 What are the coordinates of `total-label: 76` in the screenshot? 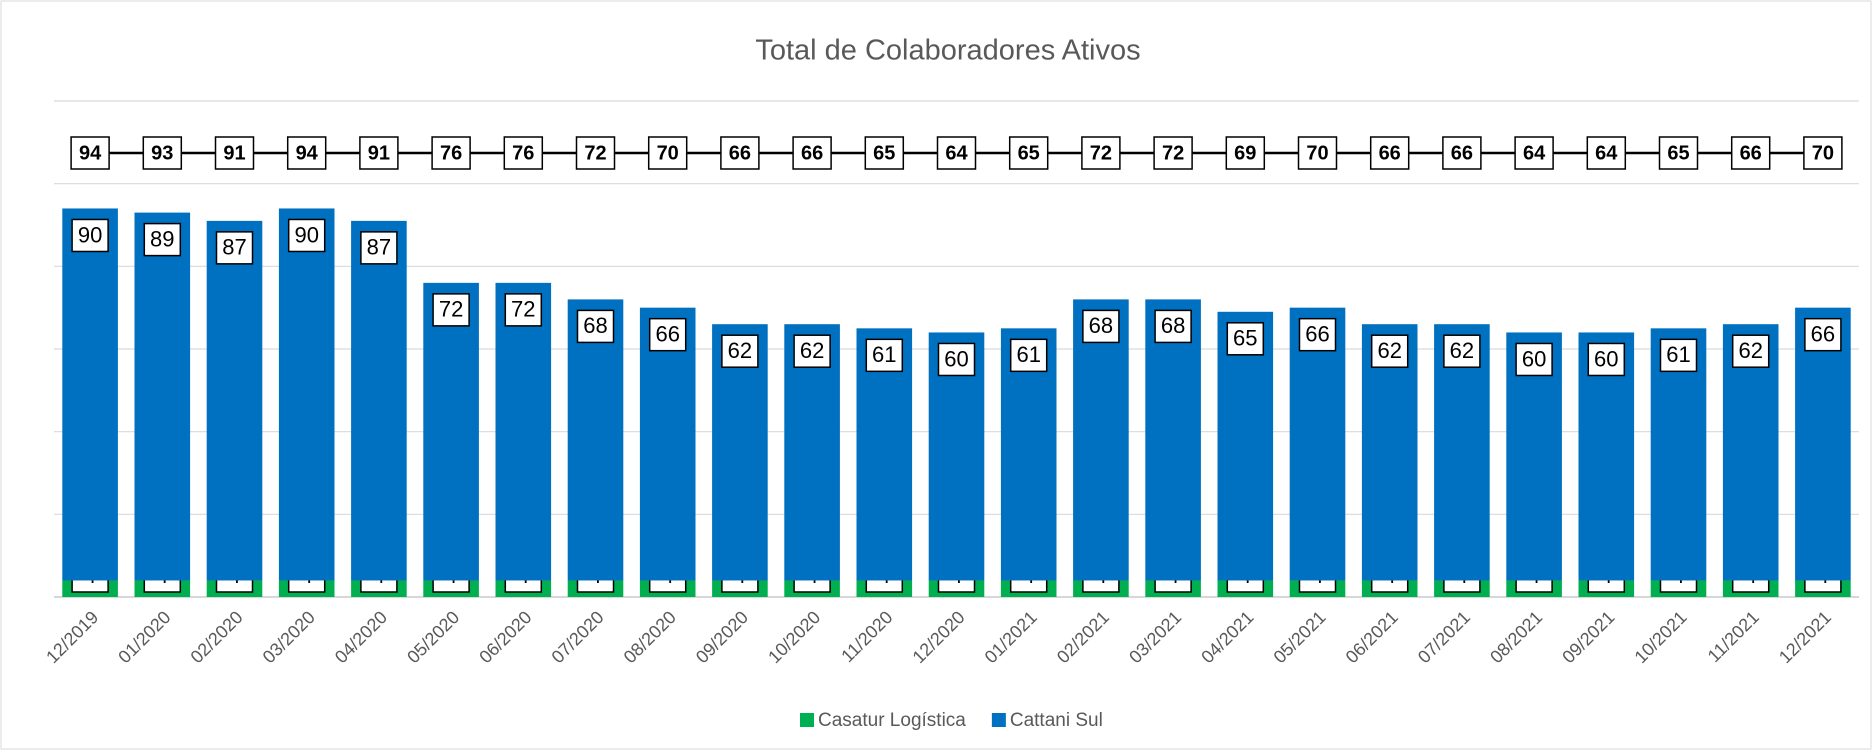 It's located at (451, 153).